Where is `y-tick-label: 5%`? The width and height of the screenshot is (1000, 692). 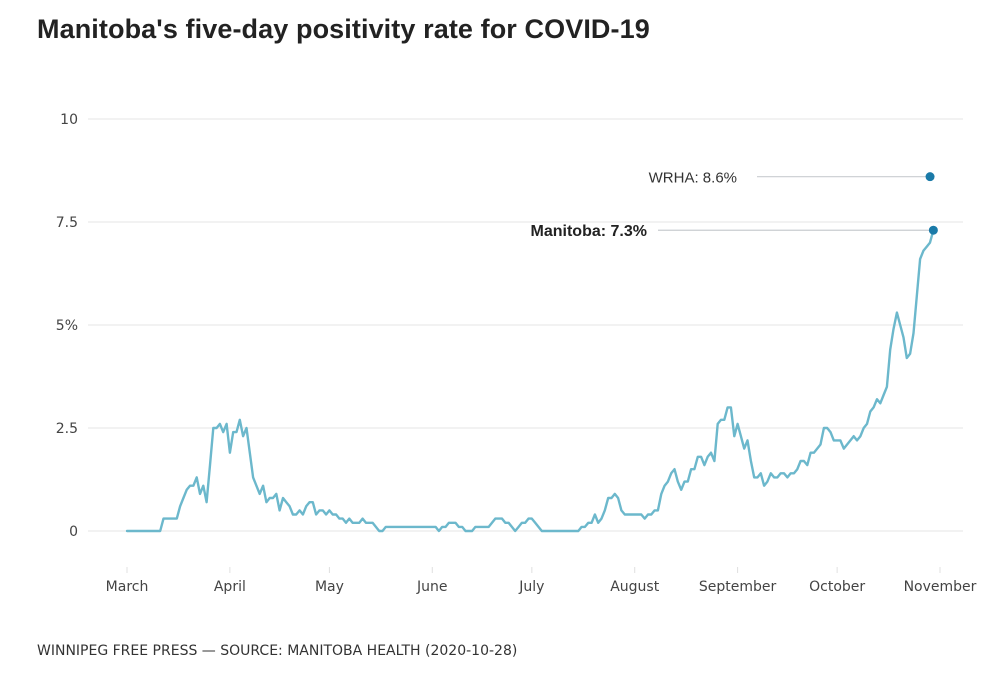
y-tick-label: 5% is located at coordinates (67, 326).